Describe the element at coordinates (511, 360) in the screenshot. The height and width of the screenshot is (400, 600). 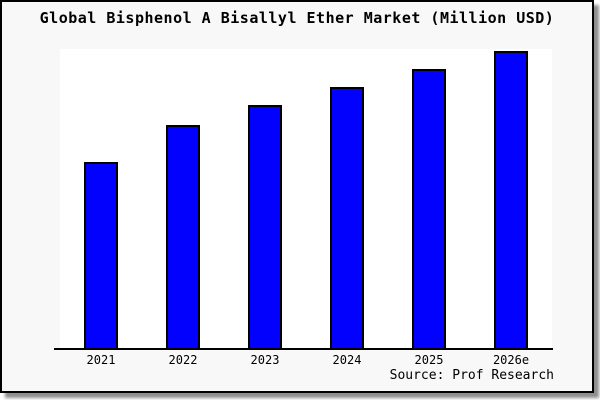
I see `x-tick-label: 2026e` at that location.